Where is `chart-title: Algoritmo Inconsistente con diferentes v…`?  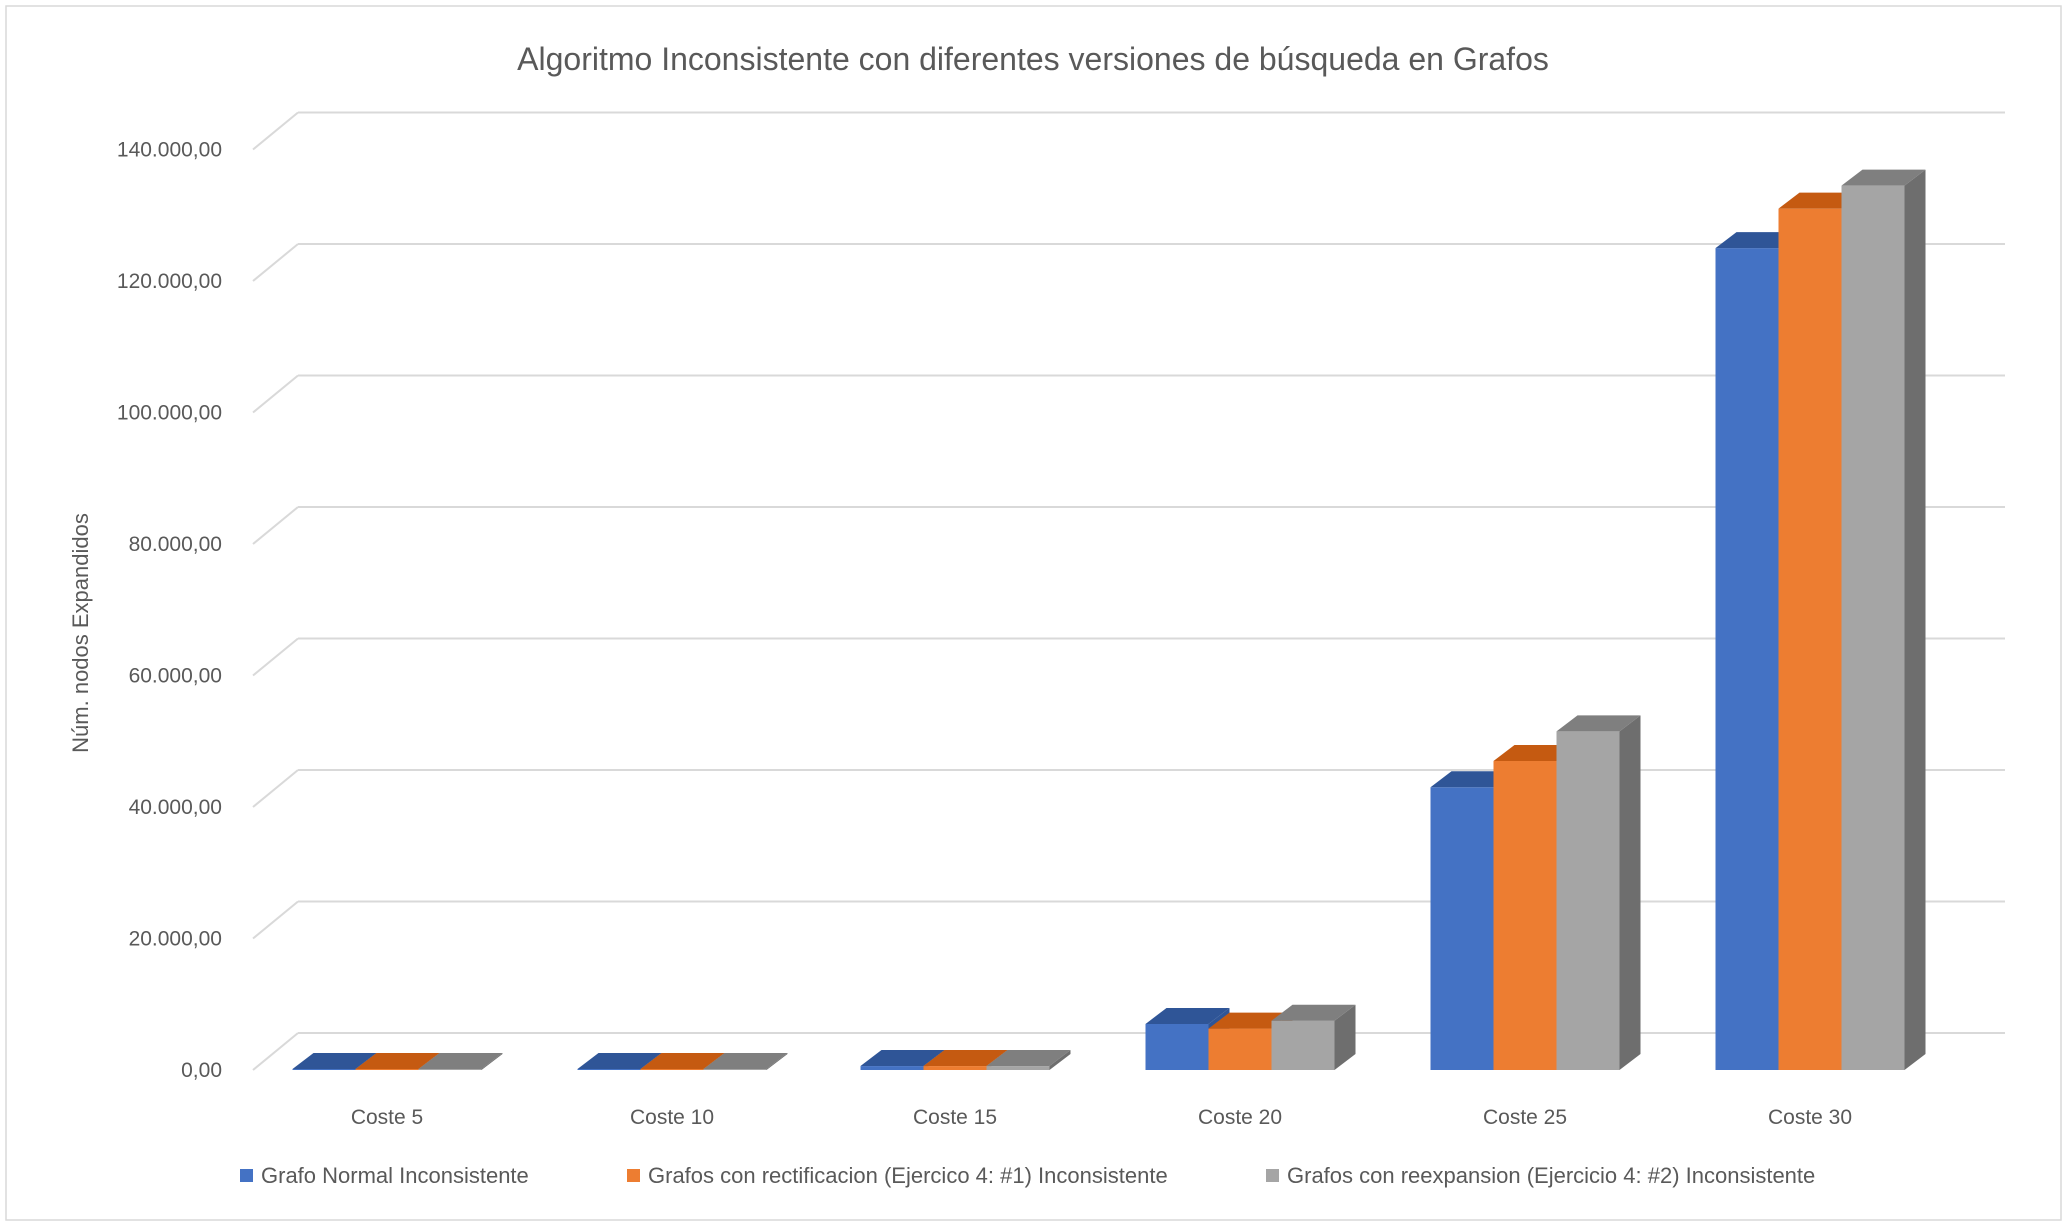
chart-title: Algoritmo Inconsistente con diferentes v… is located at coordinates (1033, 59).